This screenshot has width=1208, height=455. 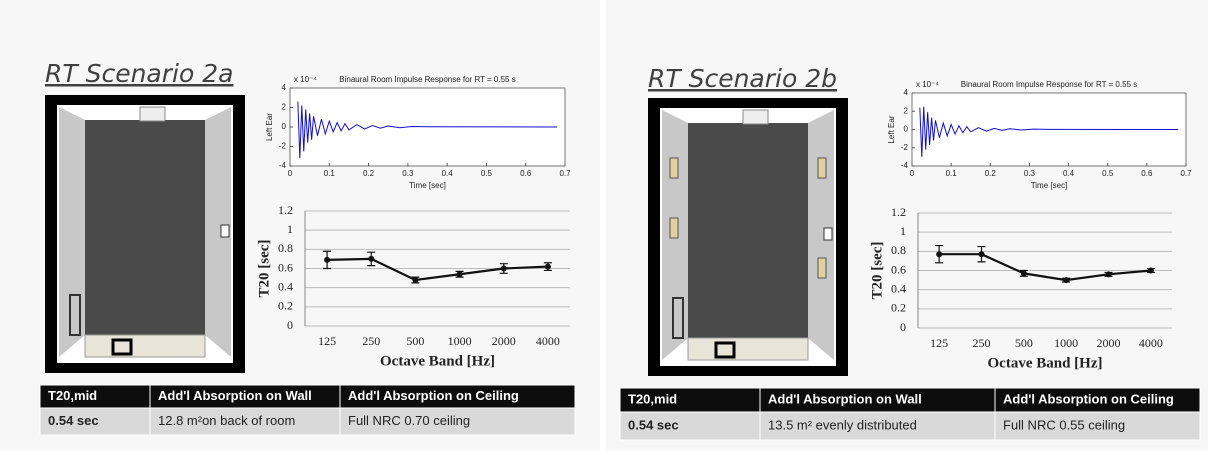 What do you see at coordinates (842, 424) in the screenshot?
I see `table-cell: 13.5 m² evenly distributed` at bounding box center [842, 424].